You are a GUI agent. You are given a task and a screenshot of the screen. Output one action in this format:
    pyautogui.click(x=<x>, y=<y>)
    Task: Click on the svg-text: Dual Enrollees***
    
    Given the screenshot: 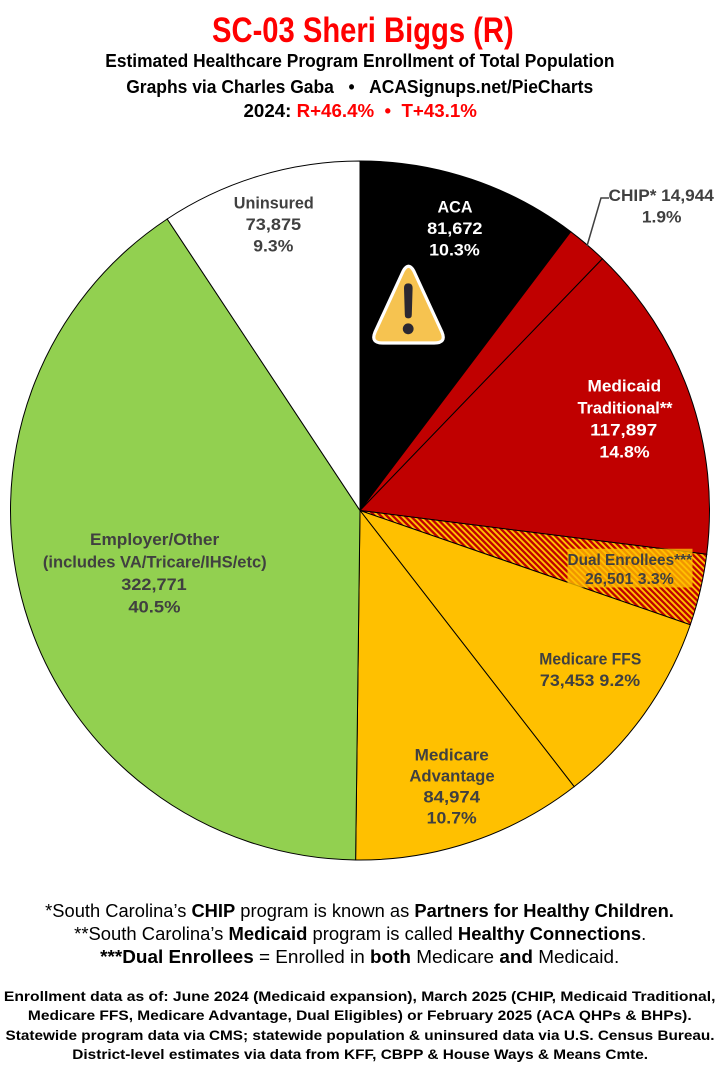 What is the action you would take?
    pyautogui.click(x=630, y=560)
    